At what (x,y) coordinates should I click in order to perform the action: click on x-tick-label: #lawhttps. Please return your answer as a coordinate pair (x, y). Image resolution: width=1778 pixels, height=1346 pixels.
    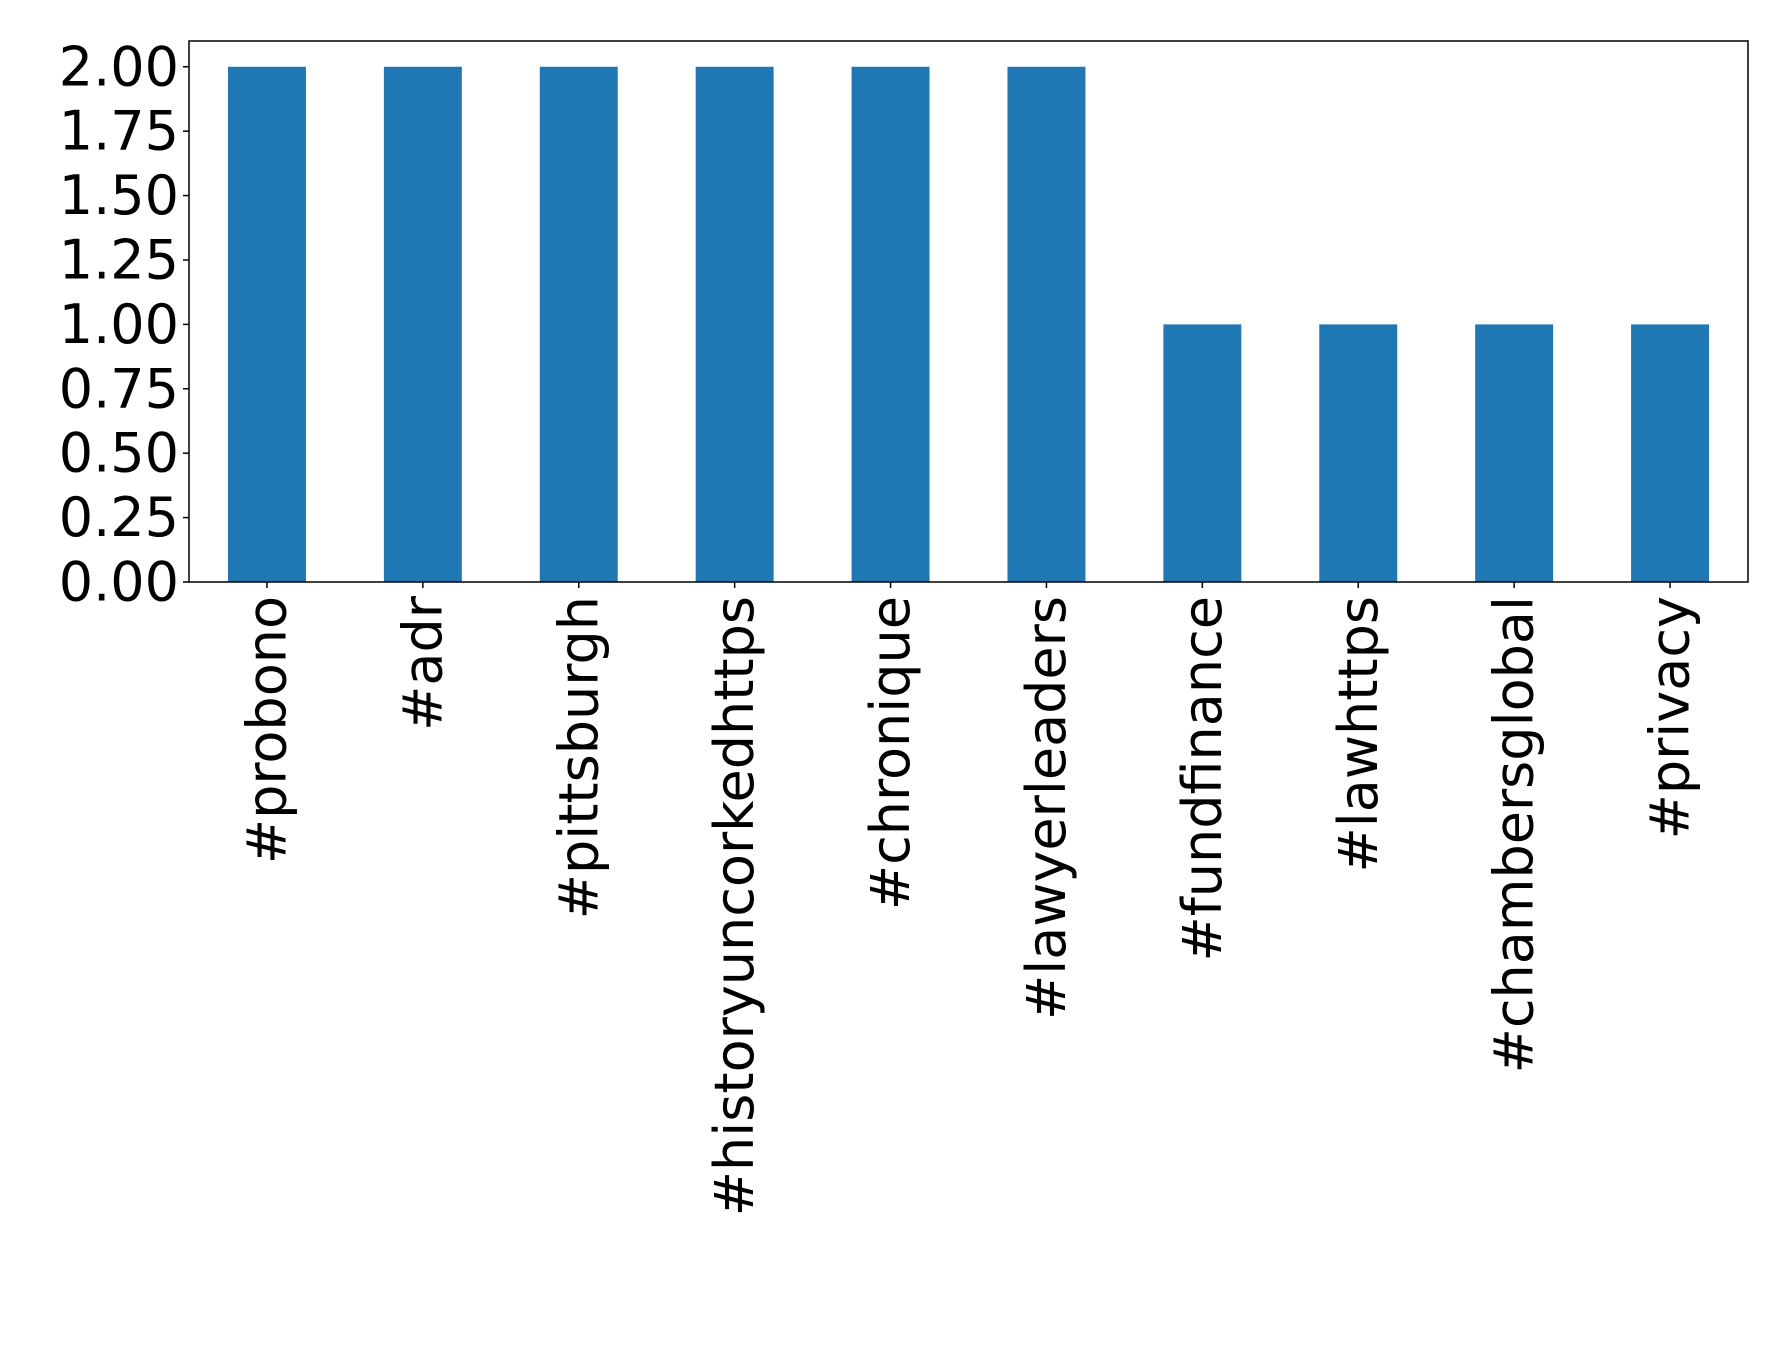
    Looking at the image, I should click on (1358, 734).